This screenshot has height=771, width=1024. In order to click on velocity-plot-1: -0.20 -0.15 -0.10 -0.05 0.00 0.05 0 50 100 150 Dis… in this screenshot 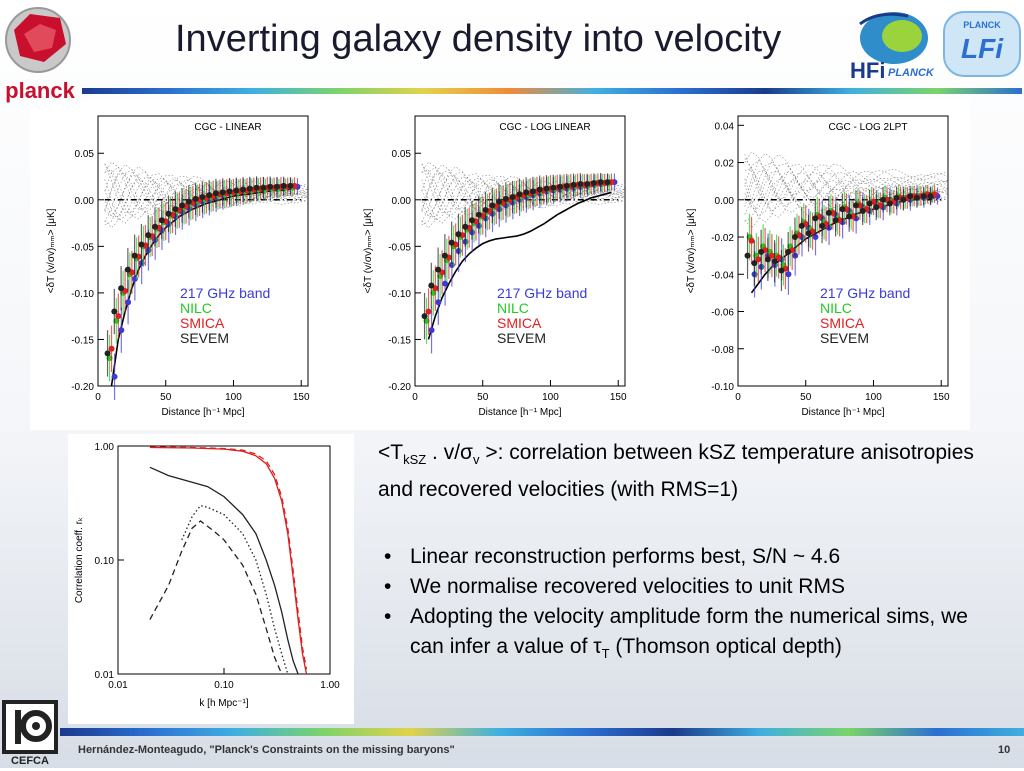, I will do `click(178, 266)`.